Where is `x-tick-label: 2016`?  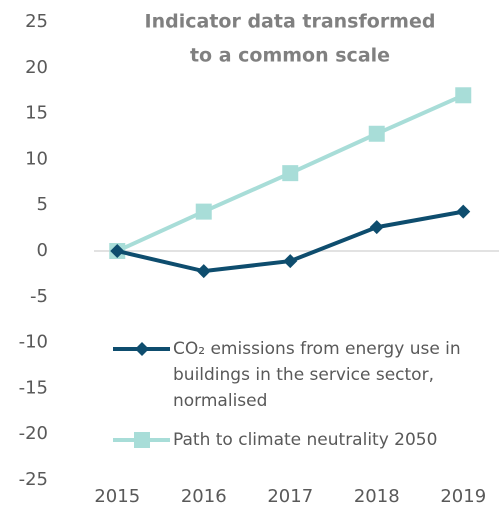
x-tick-label: 2016 is located at coordinates (204, 496).